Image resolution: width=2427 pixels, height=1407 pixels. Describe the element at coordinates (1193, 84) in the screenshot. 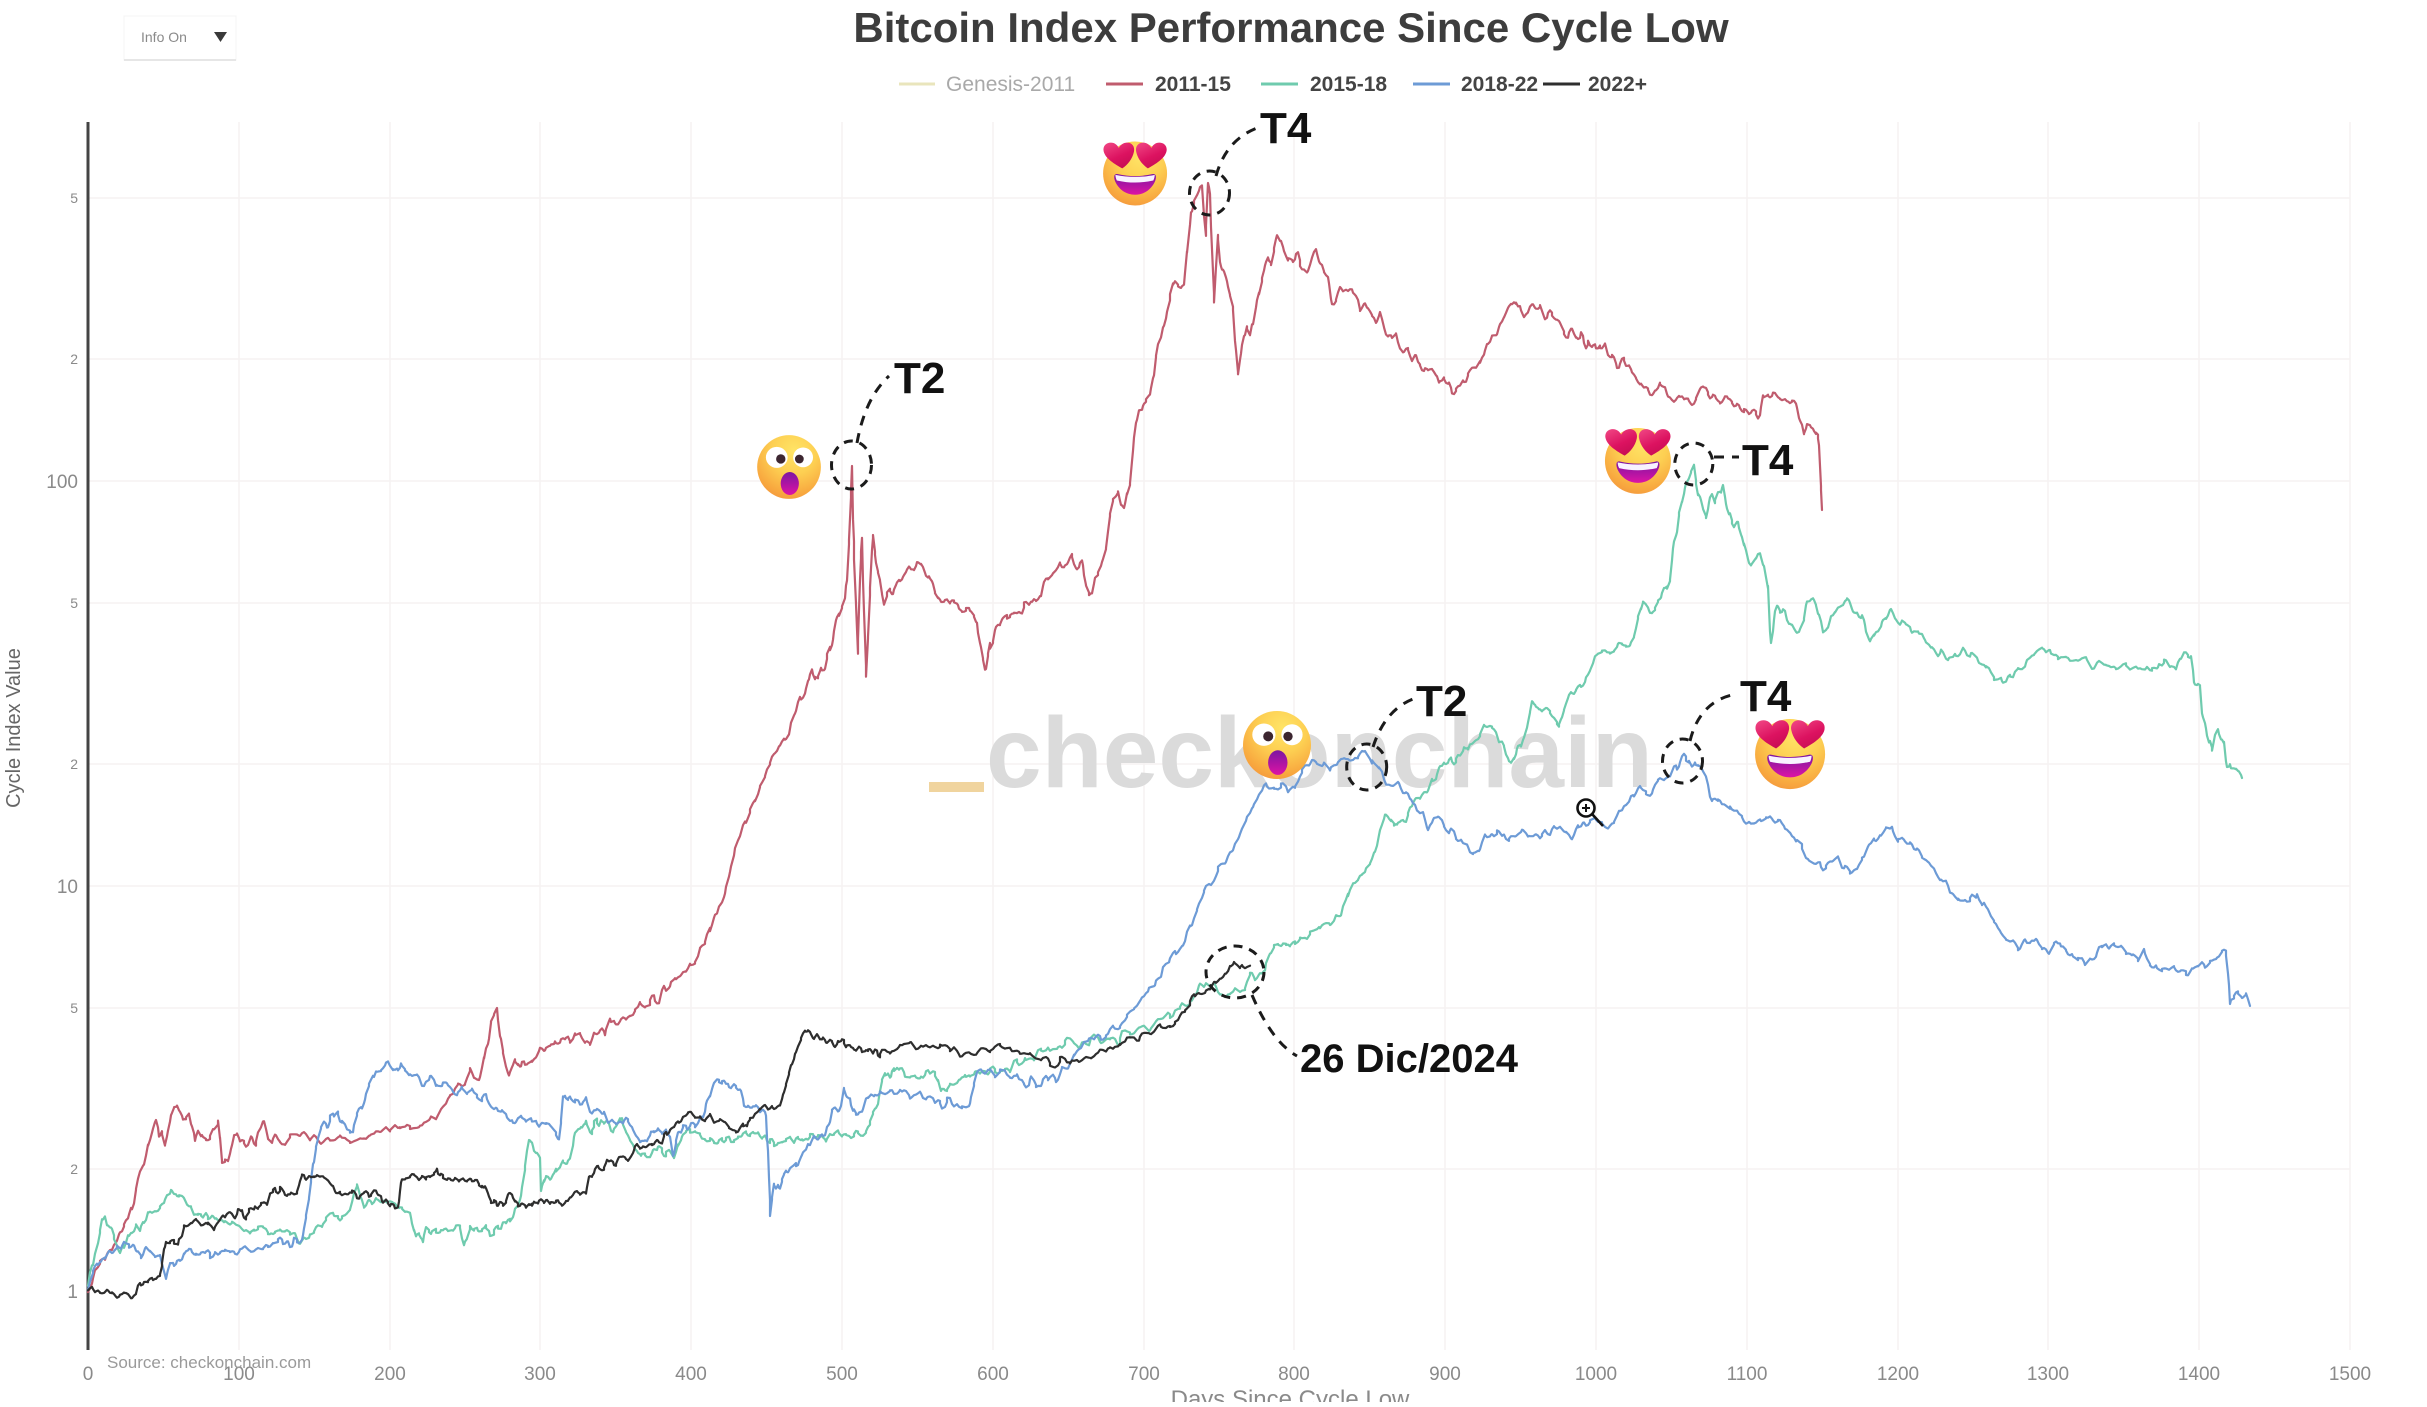

I see `svg-text: 2011-15` at that location.